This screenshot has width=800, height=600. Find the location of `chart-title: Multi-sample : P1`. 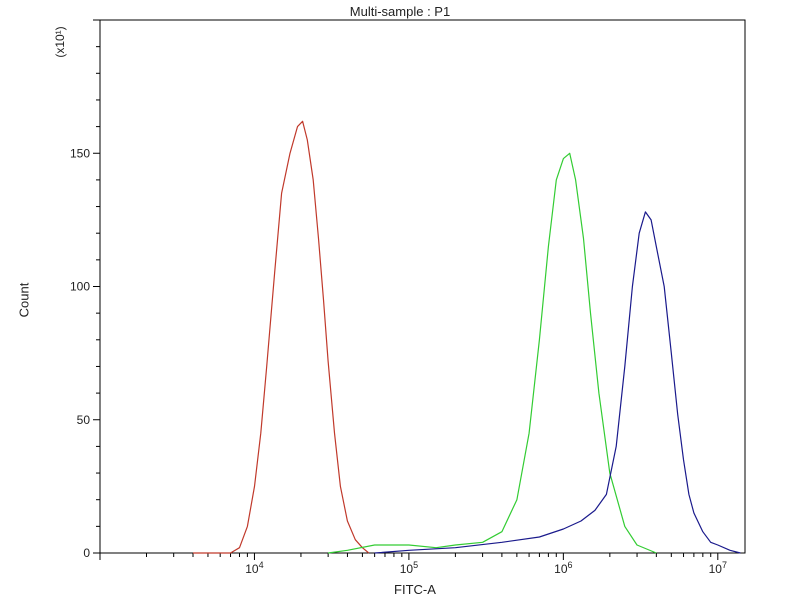

chart-title: Multi-sample : P1 is located at coordinates (400, 11).